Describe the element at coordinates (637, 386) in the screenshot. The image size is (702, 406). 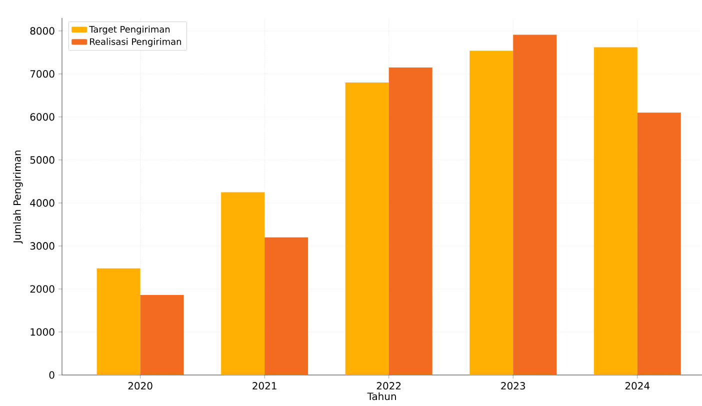
I see `x-tick-label: 2024` at that location.